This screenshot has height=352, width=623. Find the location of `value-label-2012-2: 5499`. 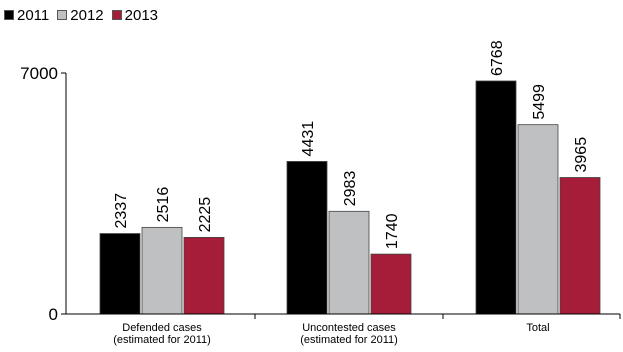

value-label-2012-2: 5499 is located at coordinates (539, 102).